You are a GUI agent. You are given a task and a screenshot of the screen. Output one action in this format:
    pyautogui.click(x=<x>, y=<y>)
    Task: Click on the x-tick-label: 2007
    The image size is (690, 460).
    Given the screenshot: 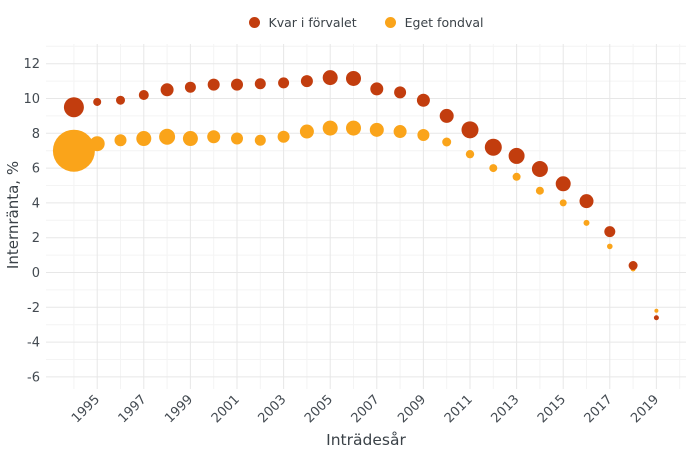 What is the action you would take?
    pyautogui.click(x=366, y=409)
    